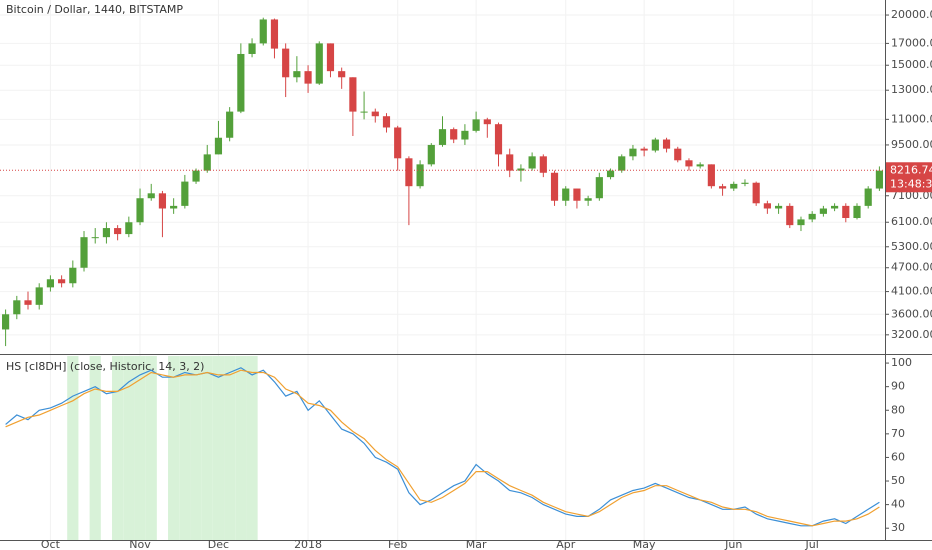 The width and height of the screenshot is (932, 550). What do you see at coordinates (476, 544) in the screenshot?
I see `x-tick-label: Mar` at bounding box center [476, 544].